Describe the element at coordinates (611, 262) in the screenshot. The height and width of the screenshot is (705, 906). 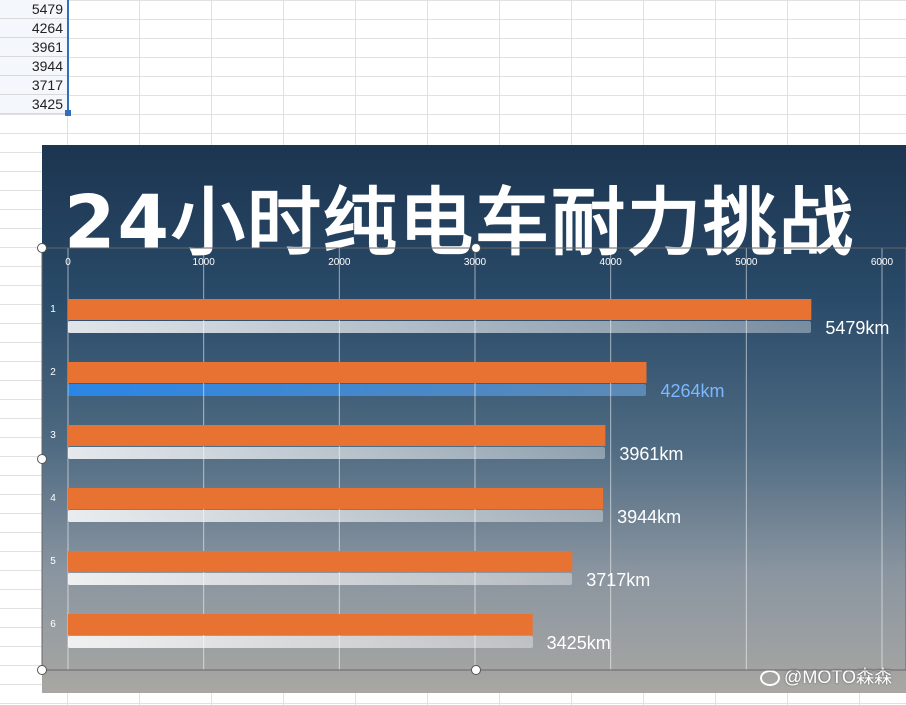
I see `x-tick-label: 4000` at that location.